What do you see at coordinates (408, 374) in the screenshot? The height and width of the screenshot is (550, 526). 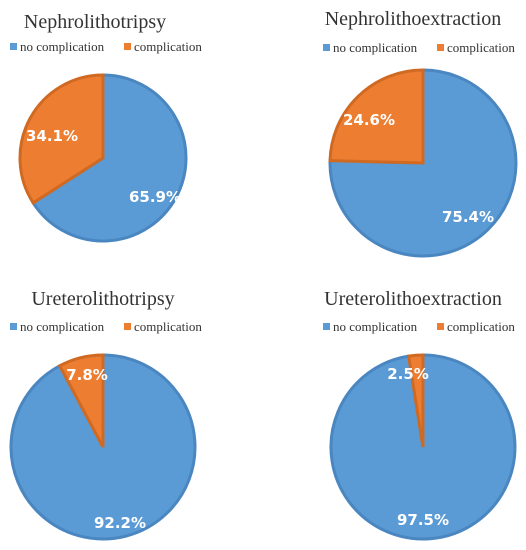 I see `data-label-complication: 2.5%` at bounding box center [408, 374].